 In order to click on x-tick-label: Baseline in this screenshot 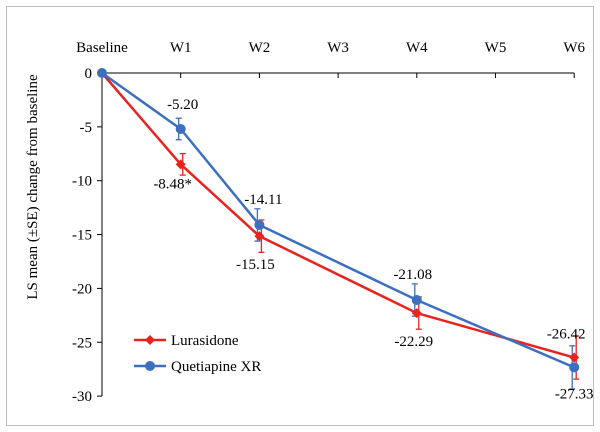, I will do `click(102, 48)`.